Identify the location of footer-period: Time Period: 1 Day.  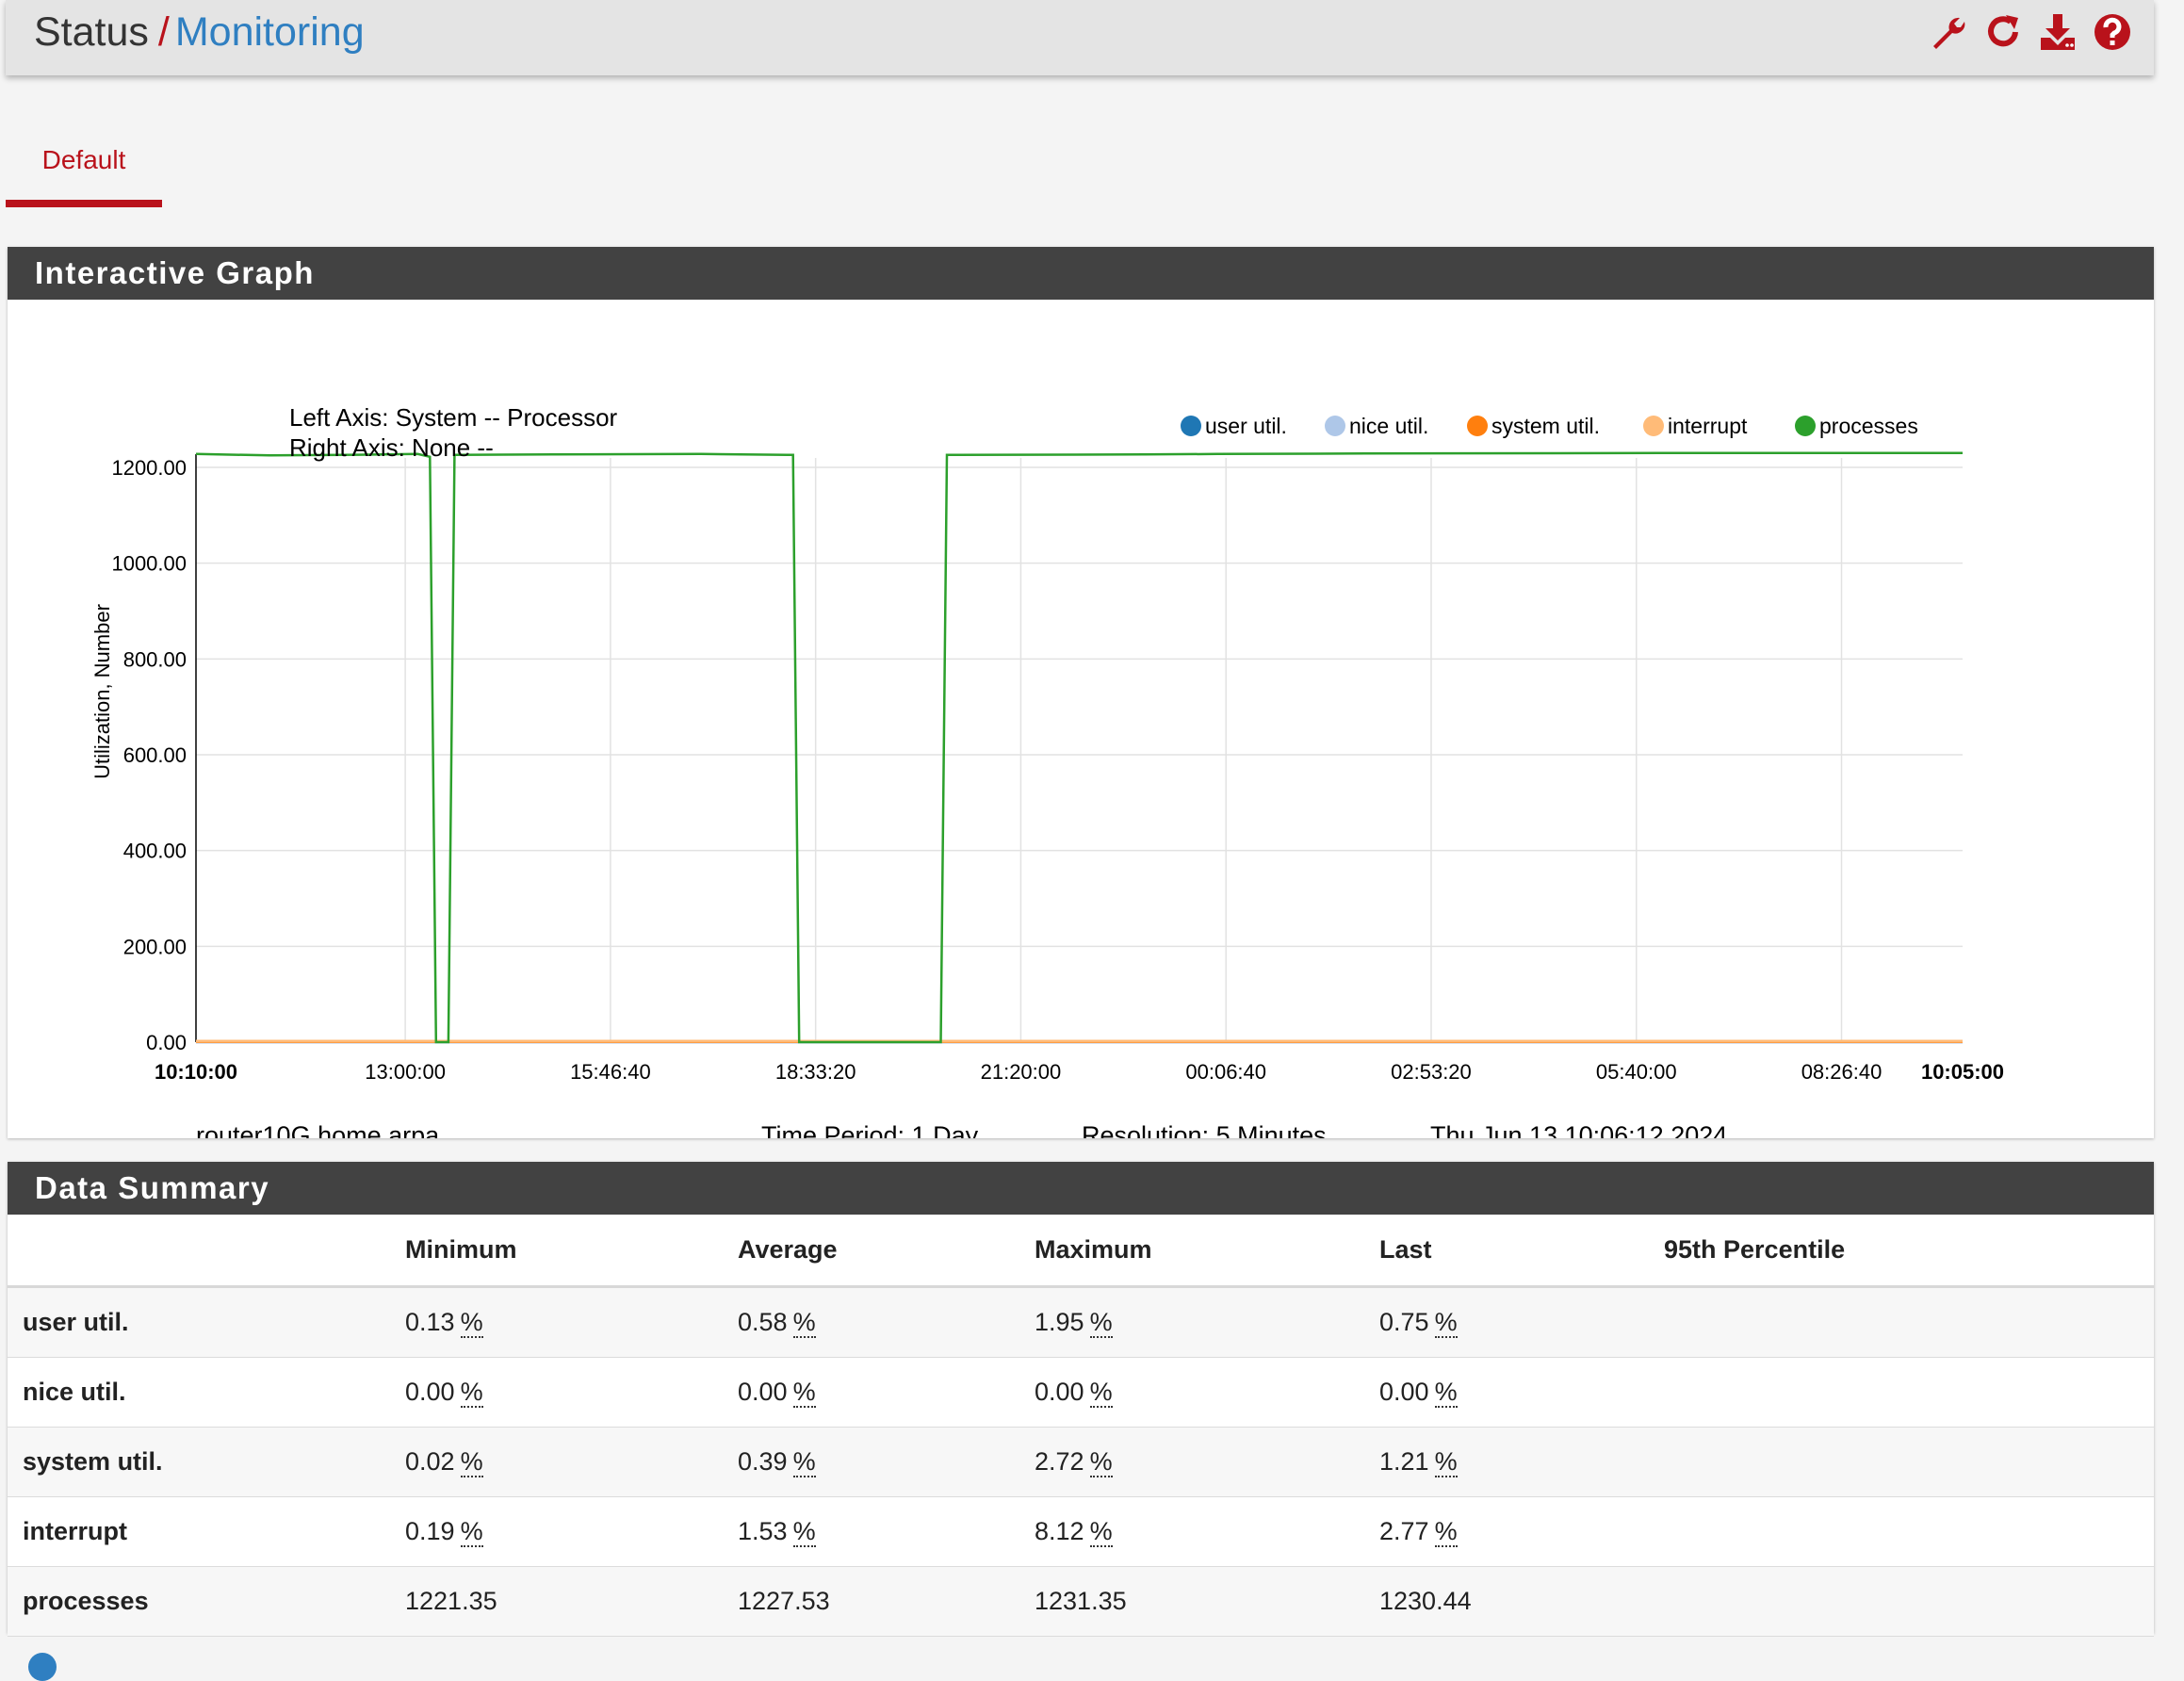
(870, 1129).